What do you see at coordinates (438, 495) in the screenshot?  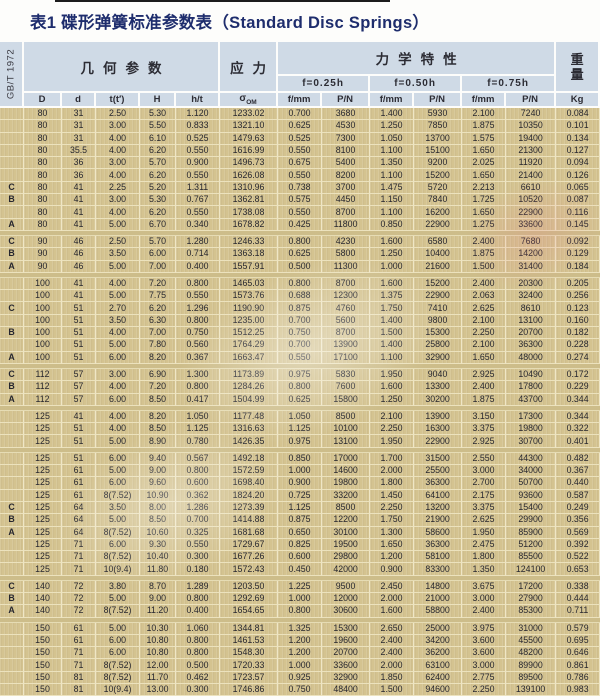 I see `cell-P_050h: 64100` at bounding box center [438, 495].